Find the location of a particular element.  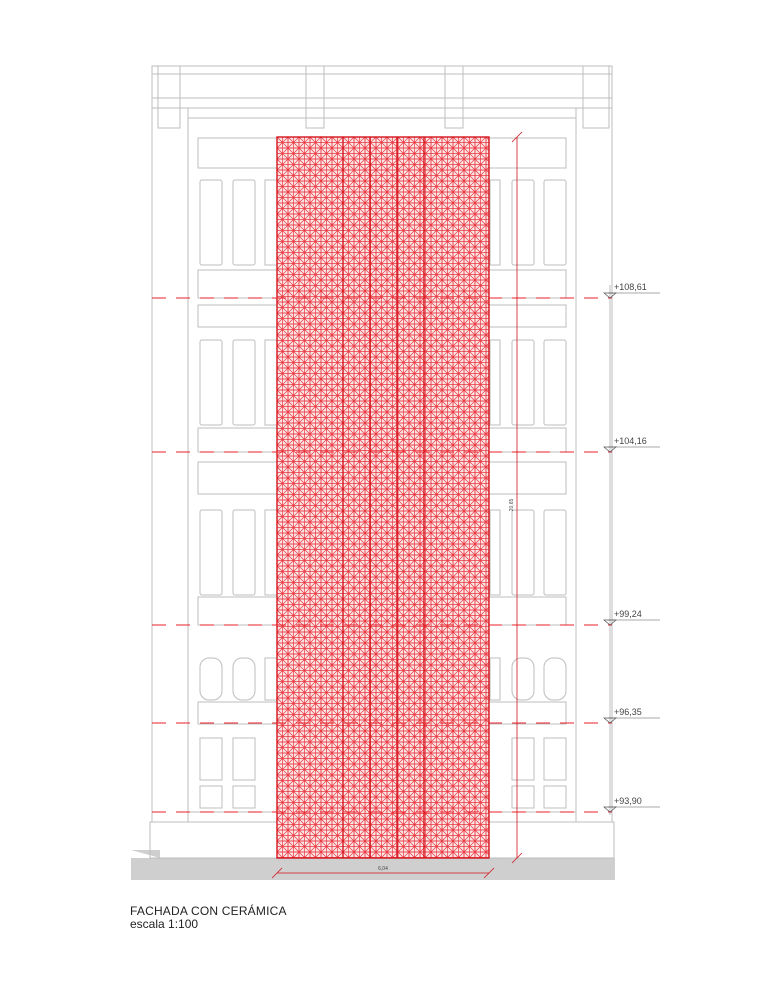

level-label: +93,90 is located at coordinates (628, 801).